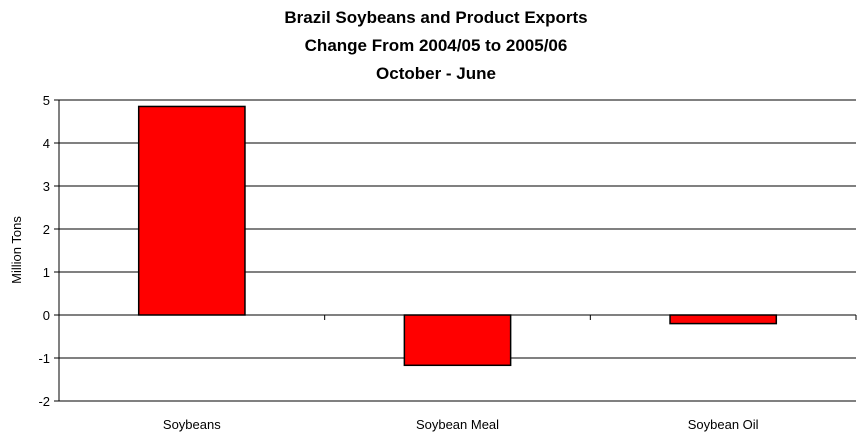  I want to click on y-tick-label: 5, so click(46, 100).